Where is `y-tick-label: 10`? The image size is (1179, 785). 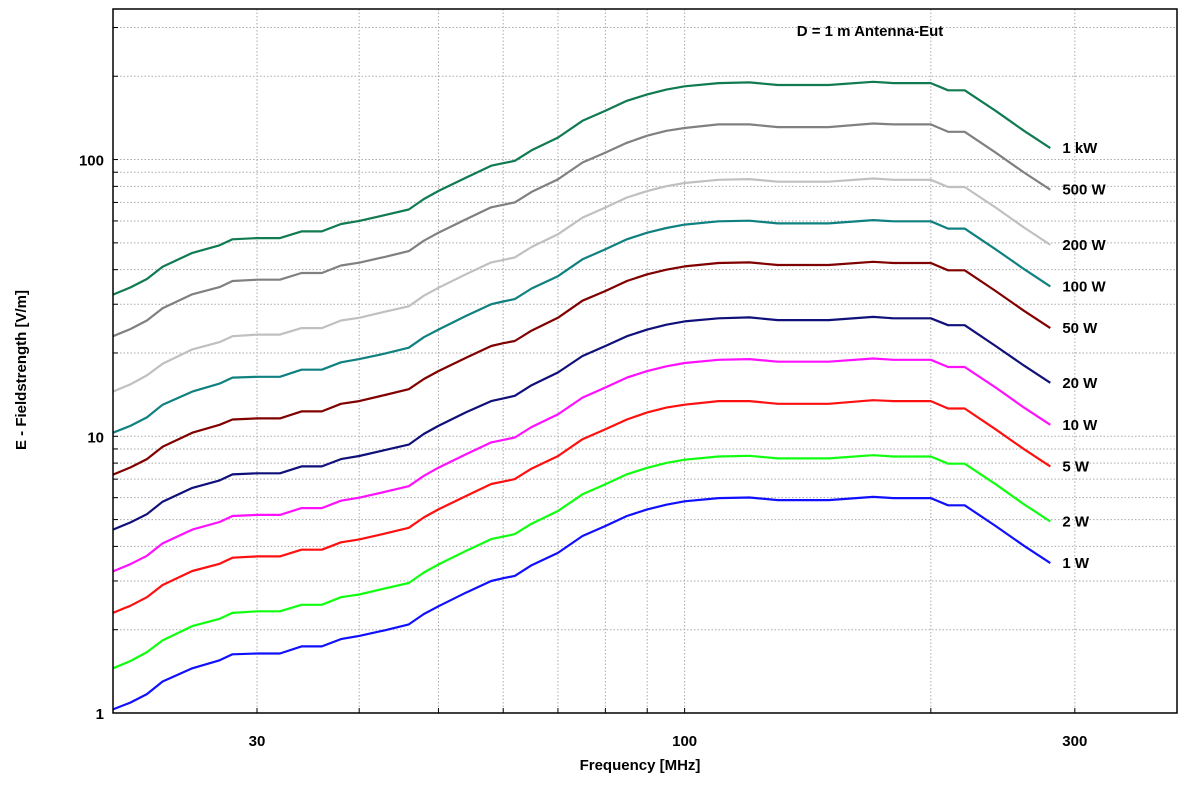 y-tick-label: 10 is located at coordinates (95, 437).